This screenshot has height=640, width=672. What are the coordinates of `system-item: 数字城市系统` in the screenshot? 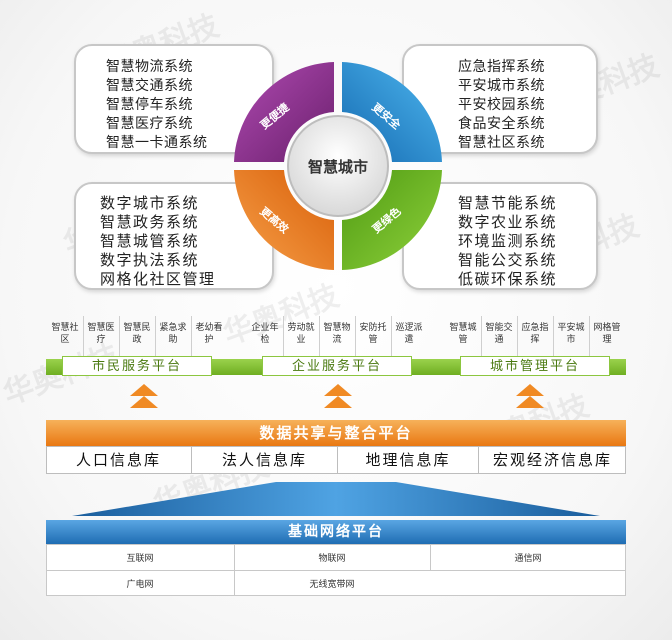 It's located at (150, 203).